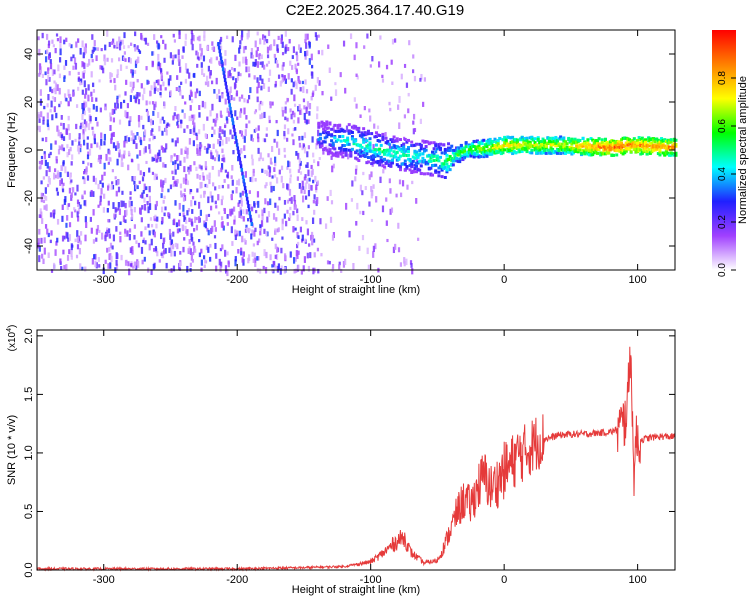 The width and height of the screenshot is (750, 600). Describe the element at coordinates (497, 149) in the screenshot. I see `spectrogram-signal-layer` at that location.